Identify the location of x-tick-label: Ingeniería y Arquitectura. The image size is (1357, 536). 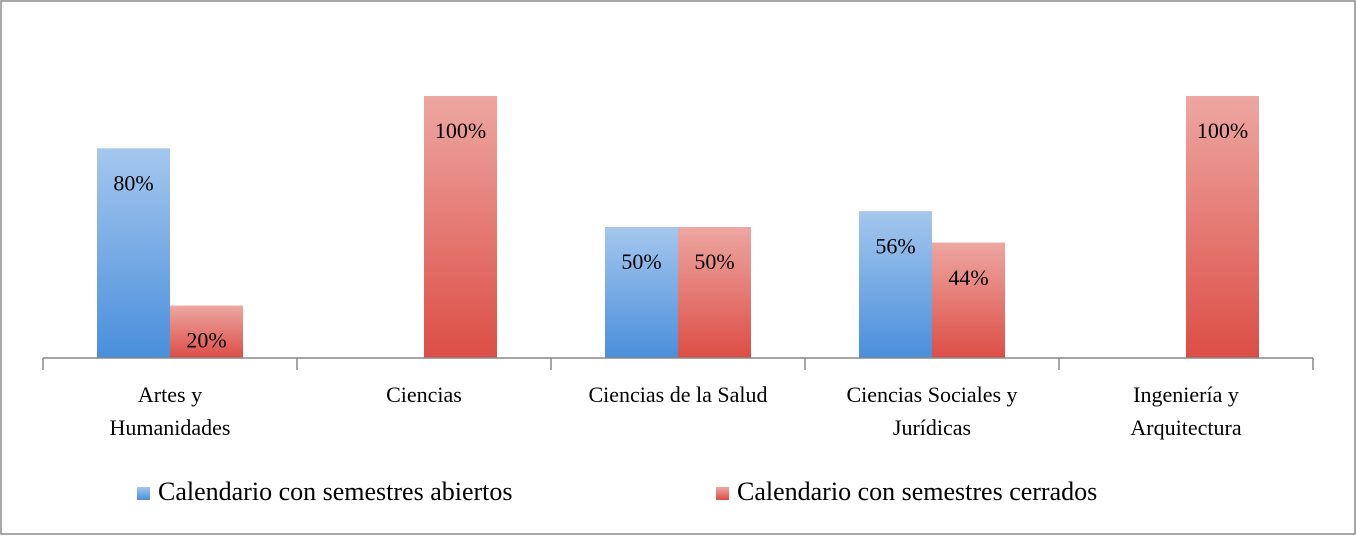
(1186, 411).